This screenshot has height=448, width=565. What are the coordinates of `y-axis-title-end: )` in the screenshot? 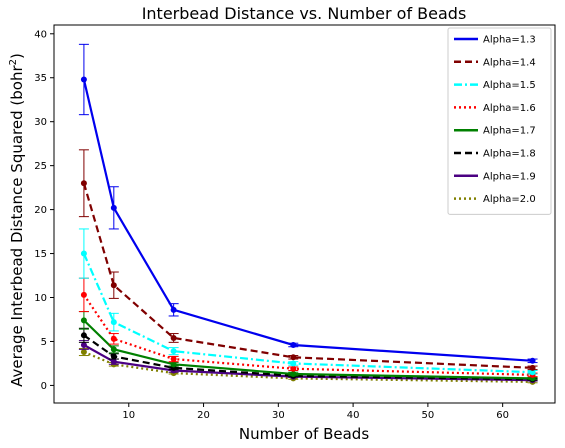 It's located at (17, 56).